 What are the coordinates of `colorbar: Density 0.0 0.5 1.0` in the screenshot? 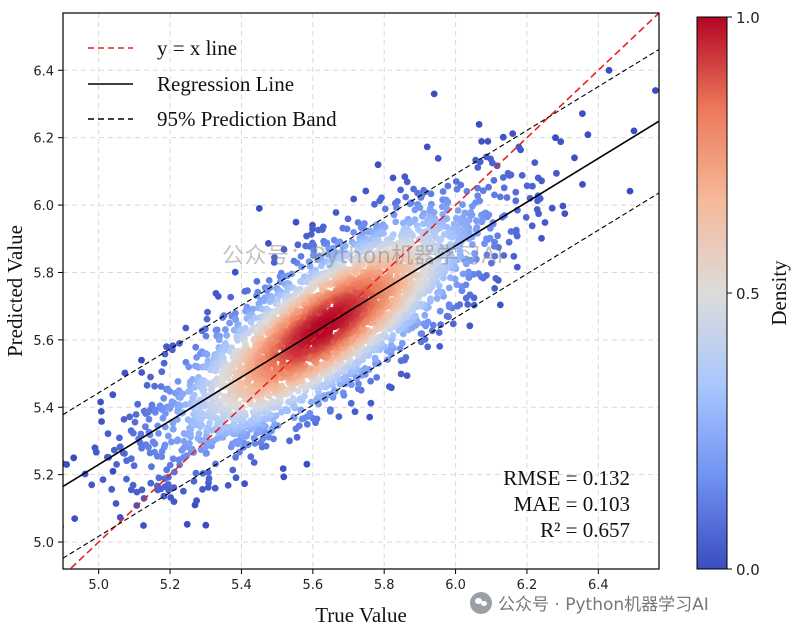 It's located at (743, 294).